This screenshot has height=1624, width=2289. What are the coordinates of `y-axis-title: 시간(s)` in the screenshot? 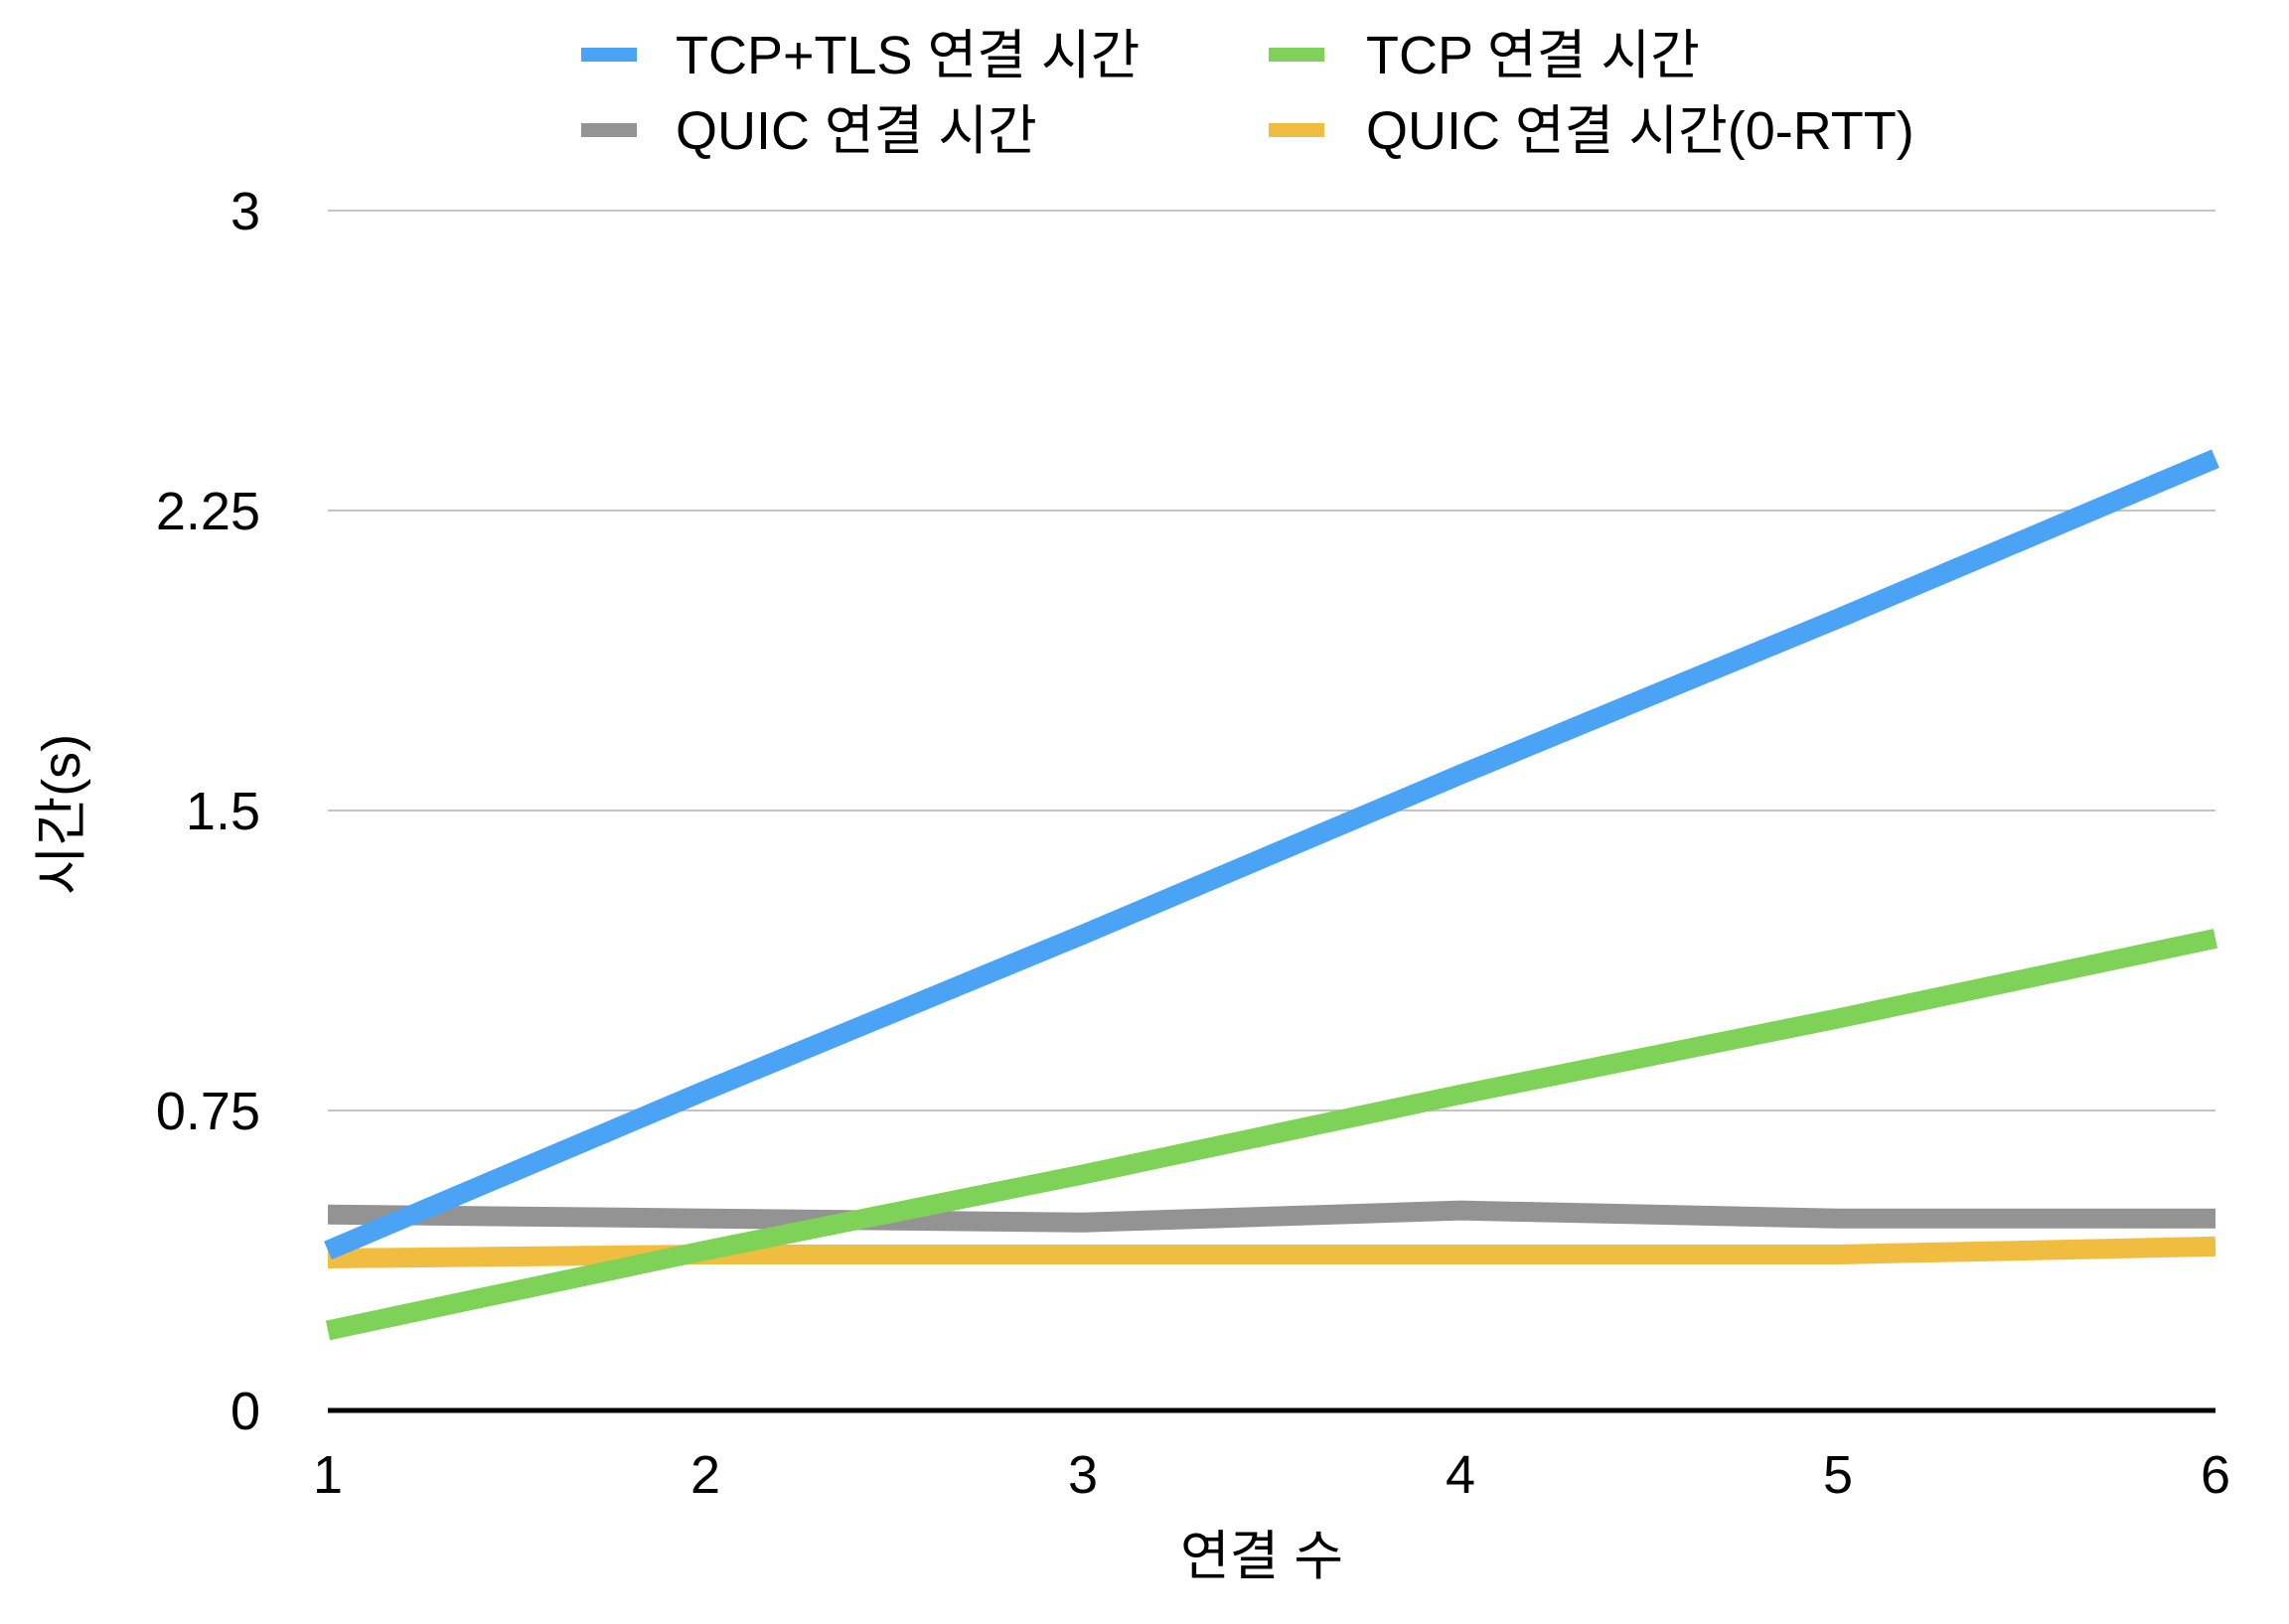 It's located at (61, 814).